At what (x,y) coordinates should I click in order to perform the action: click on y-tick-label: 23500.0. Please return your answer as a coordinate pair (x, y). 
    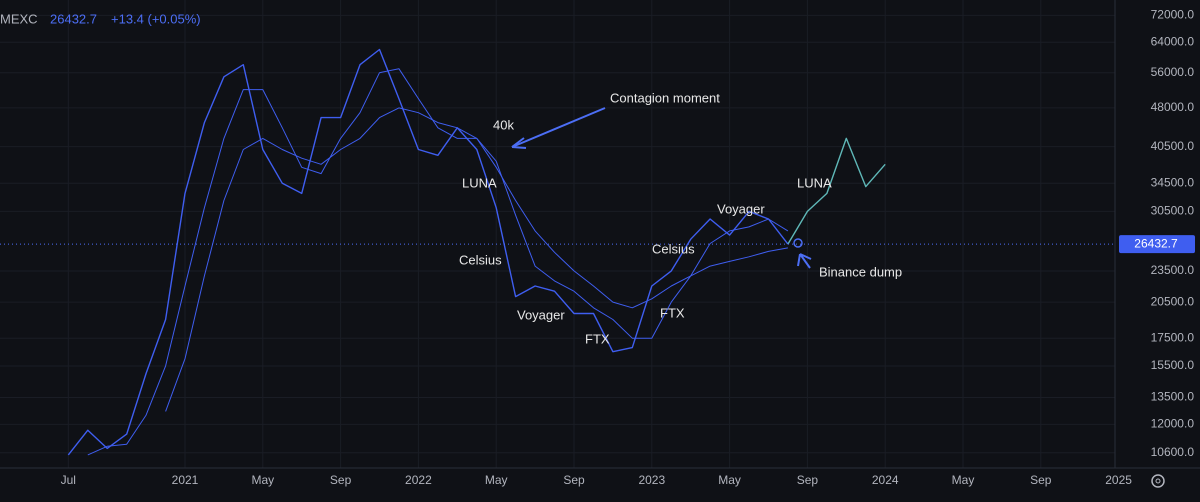
    Looking at the image, I should click on (1173, 270).